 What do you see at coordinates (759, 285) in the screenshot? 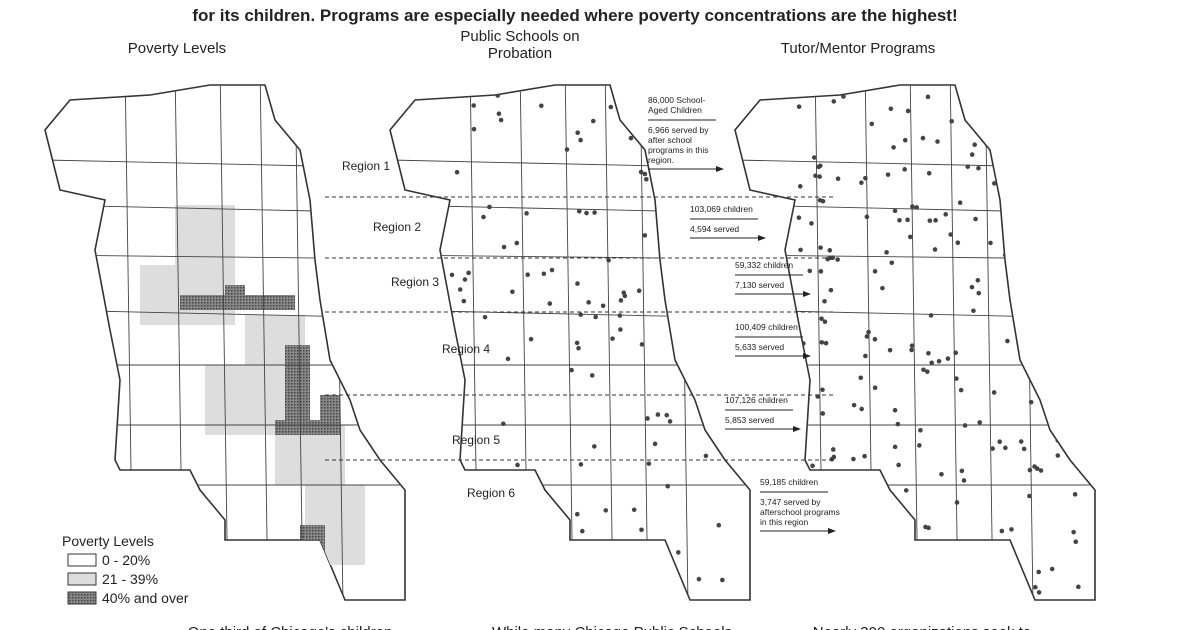
I see `annotation-served: 7,130 served` at bounding box center [759, 285].